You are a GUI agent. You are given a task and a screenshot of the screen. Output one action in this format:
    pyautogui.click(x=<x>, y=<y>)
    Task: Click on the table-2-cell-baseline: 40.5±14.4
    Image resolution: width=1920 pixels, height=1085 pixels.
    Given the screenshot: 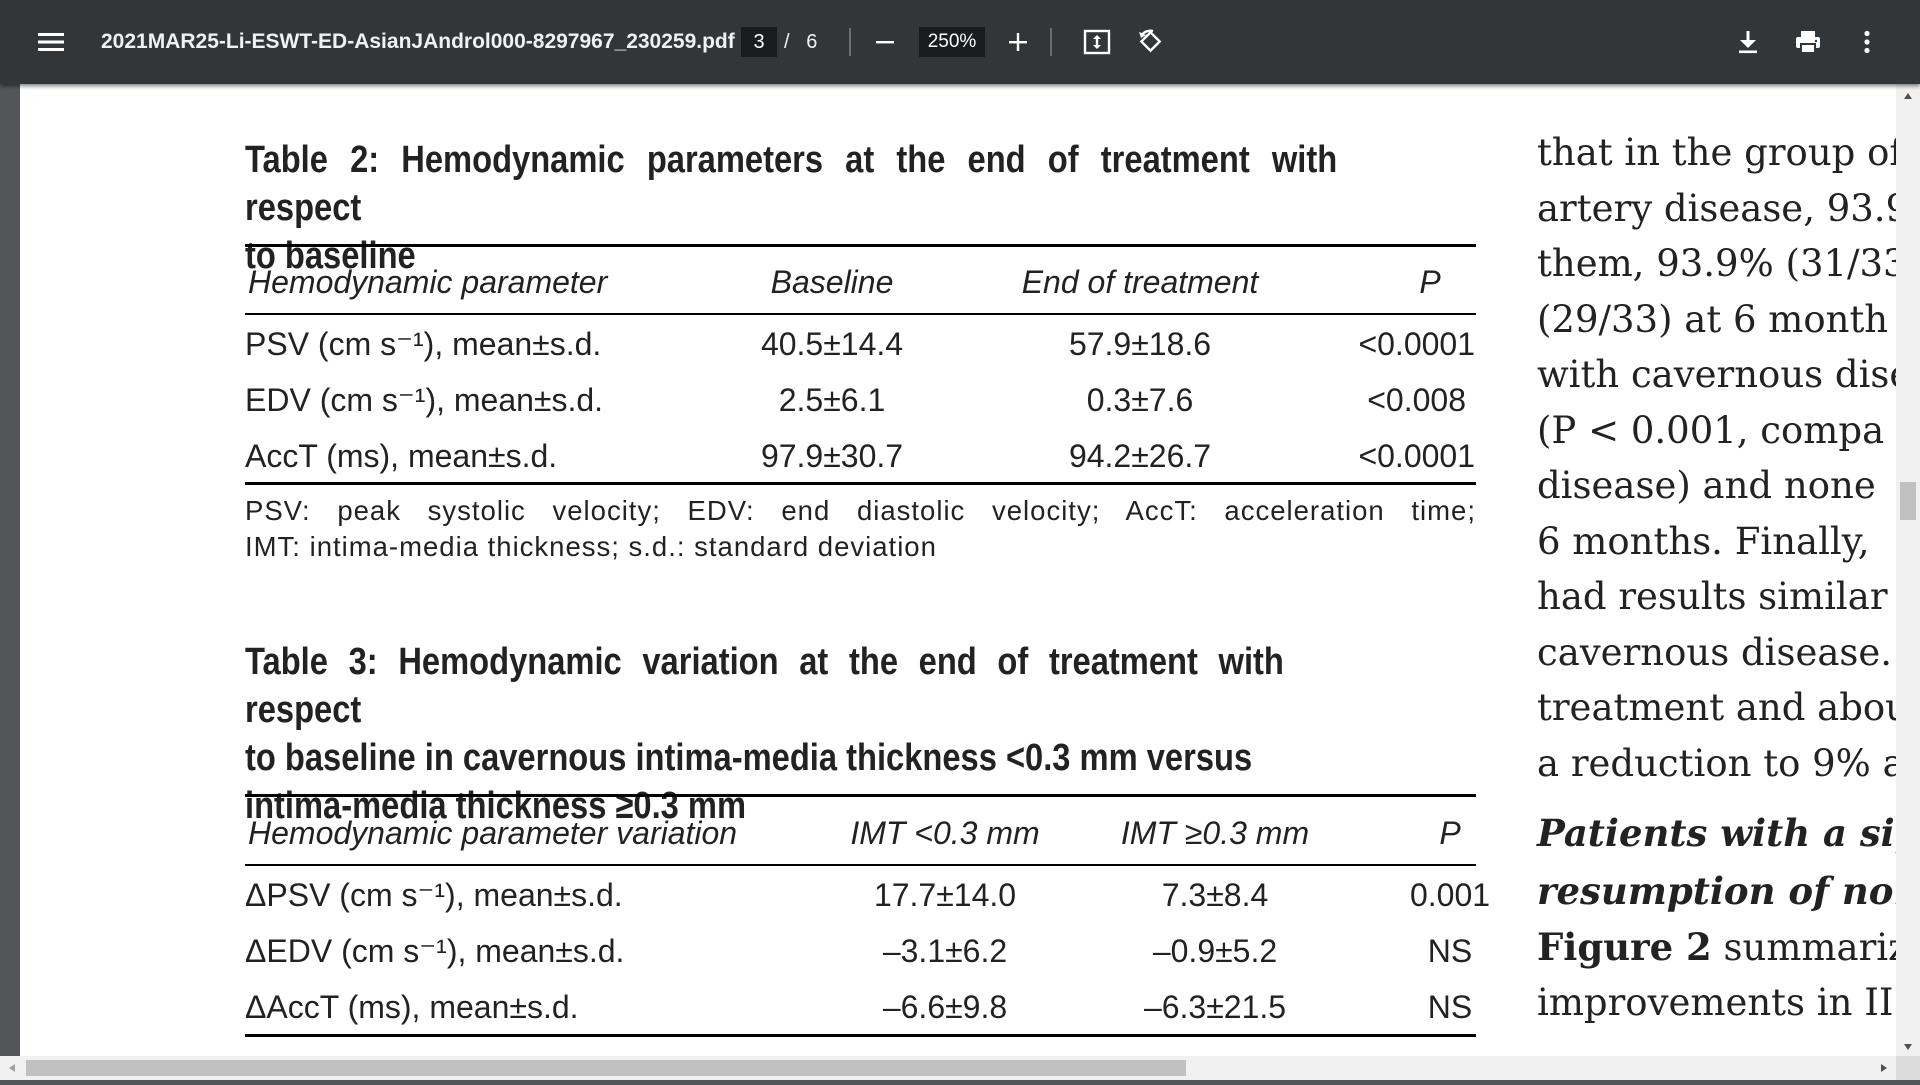 What is the action you would take?
    pyautogui.click(x=832, y=344)
    